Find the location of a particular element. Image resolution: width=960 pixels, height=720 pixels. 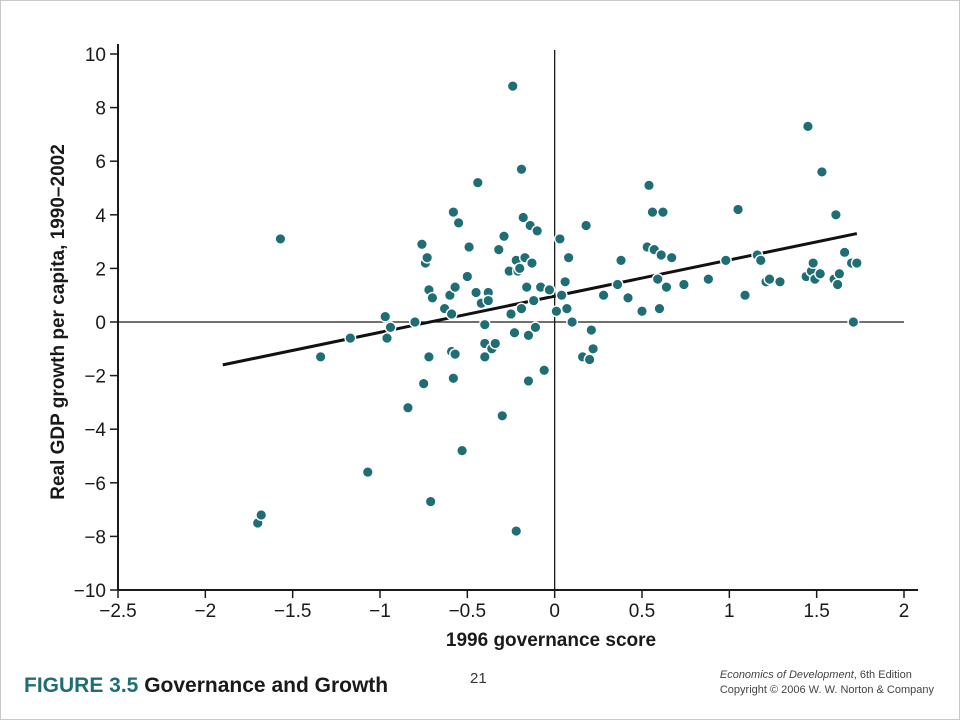

y-tick-label: −2 is located at coordinates (95, 377).